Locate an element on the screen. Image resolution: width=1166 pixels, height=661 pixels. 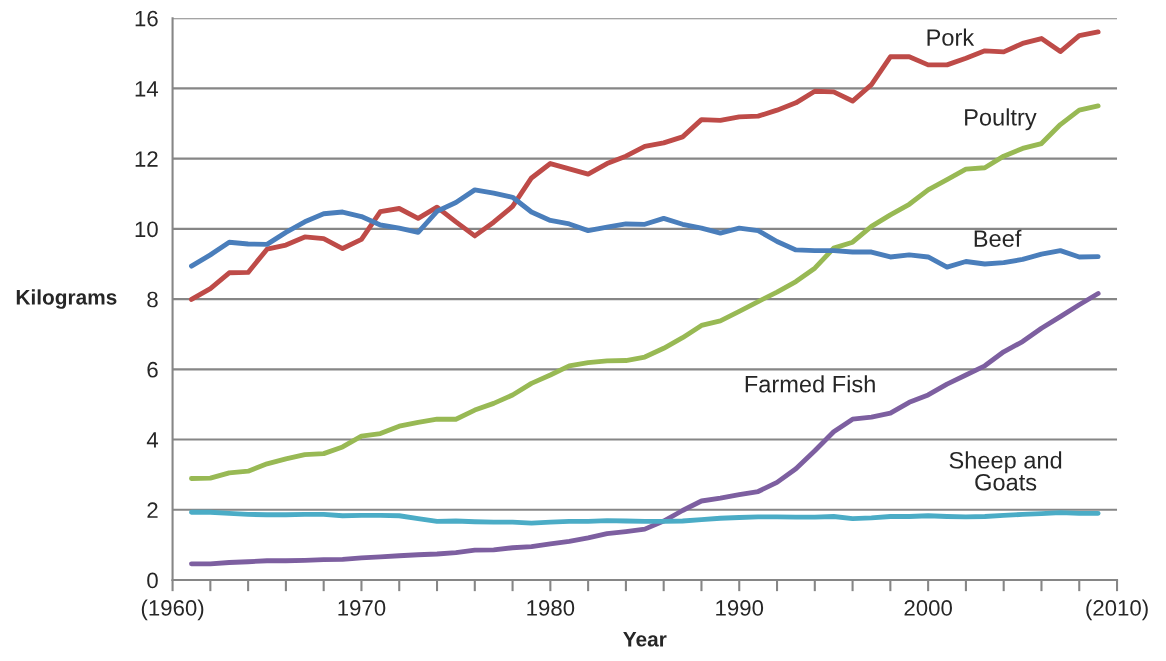
x-tick-label: (2010) is located at coordinates (1117, 610).